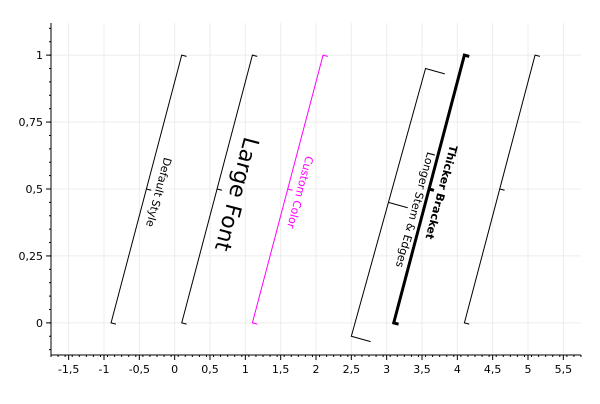  I want to click on x-tick-label-4: 0,5, so click(210, 369).